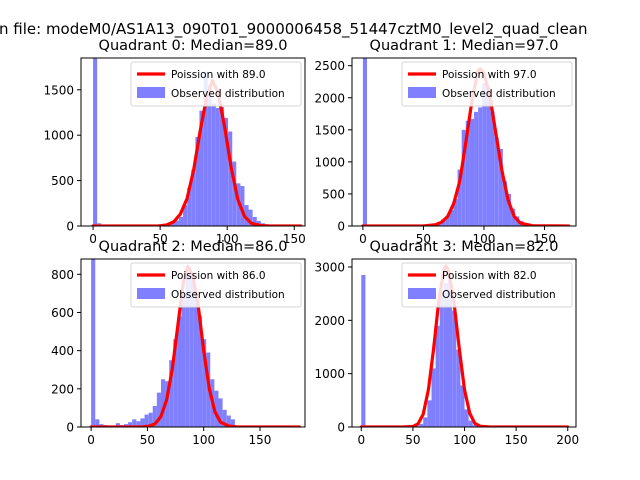 The height and width of the screenshot is (480, 640). What do you see at coordinates (567, 440) in the screenshot?
I see `x-tick-label: 200` at bounding box center [567, 440].